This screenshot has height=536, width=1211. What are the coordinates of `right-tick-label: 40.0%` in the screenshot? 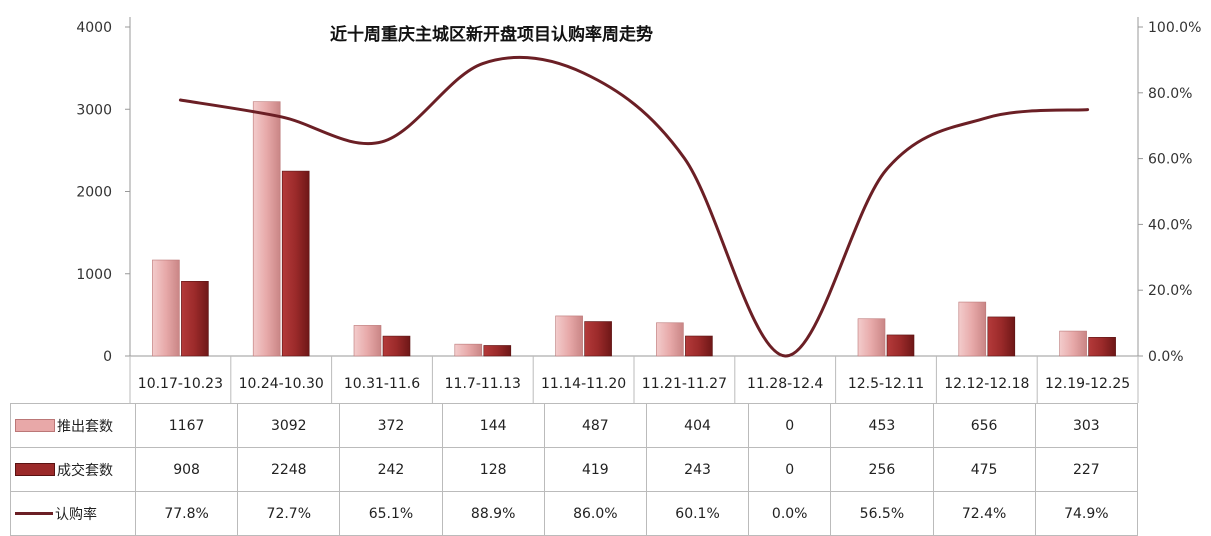 It's located at (1170, 225).